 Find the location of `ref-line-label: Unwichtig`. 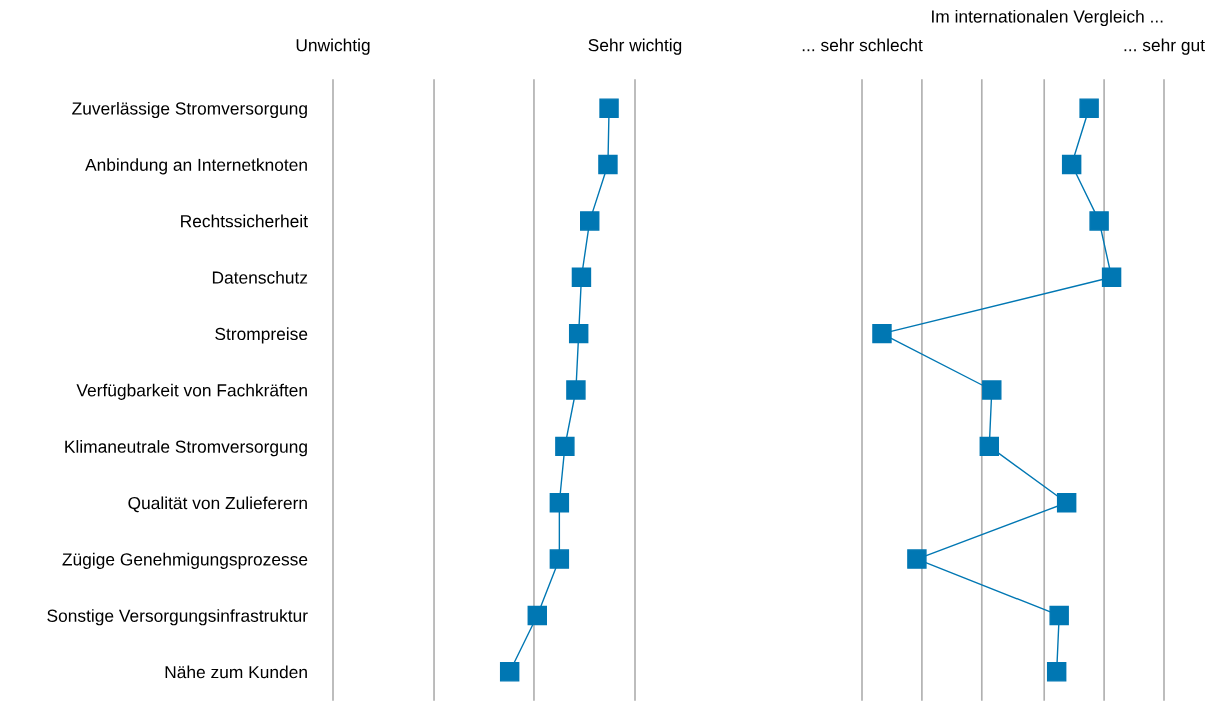

ref-line-label: Unwichtig is located at coordinates (333, 46).